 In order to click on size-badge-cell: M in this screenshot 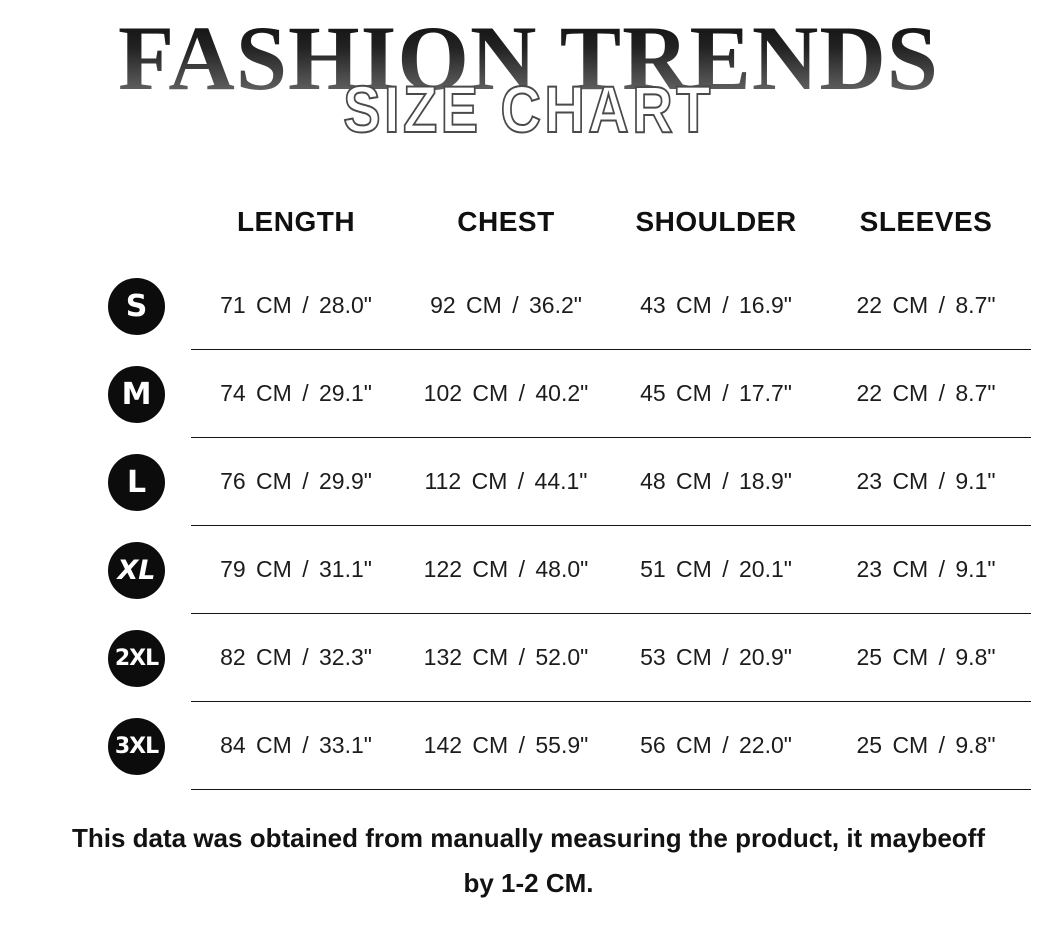, I will do `click(108, 394)`.